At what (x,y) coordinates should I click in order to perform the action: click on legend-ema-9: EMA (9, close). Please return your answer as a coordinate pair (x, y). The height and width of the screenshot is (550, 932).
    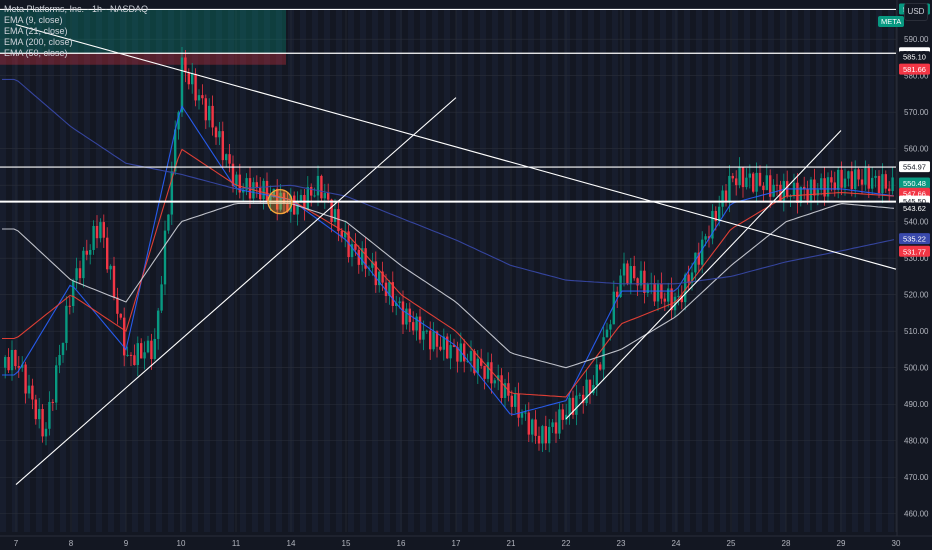
    Looking at the image, I should click on (33, 20).